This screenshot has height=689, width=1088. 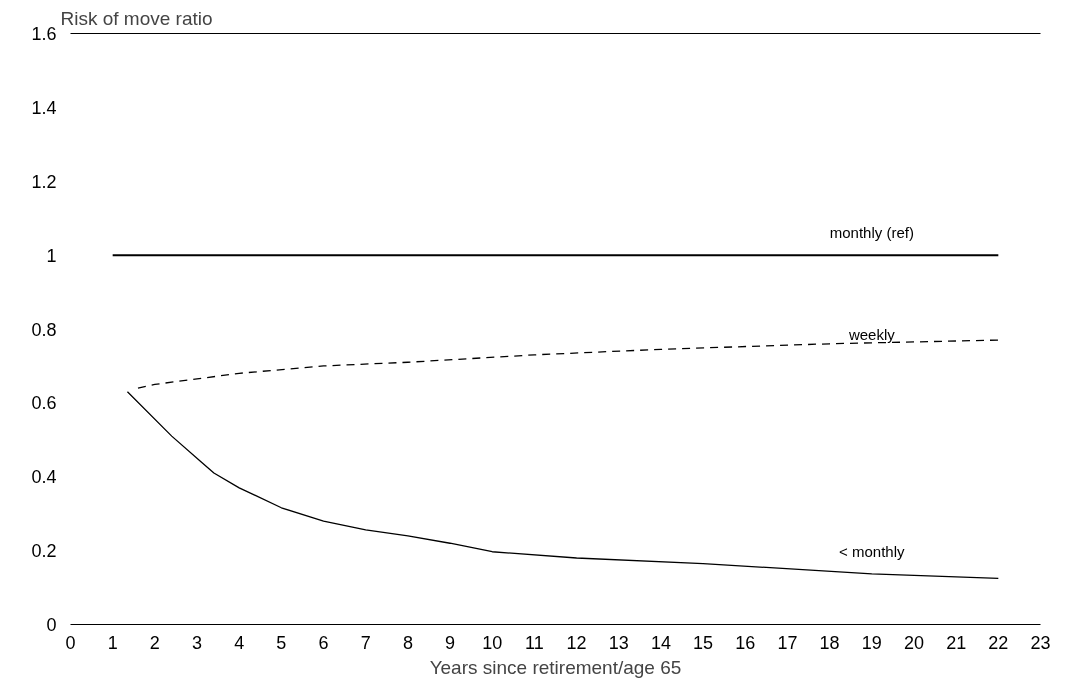 What do you see at coordinates (197, 642) in the screenshot?
I see `x-tick-label: 3` at bounding box center [197, 642].